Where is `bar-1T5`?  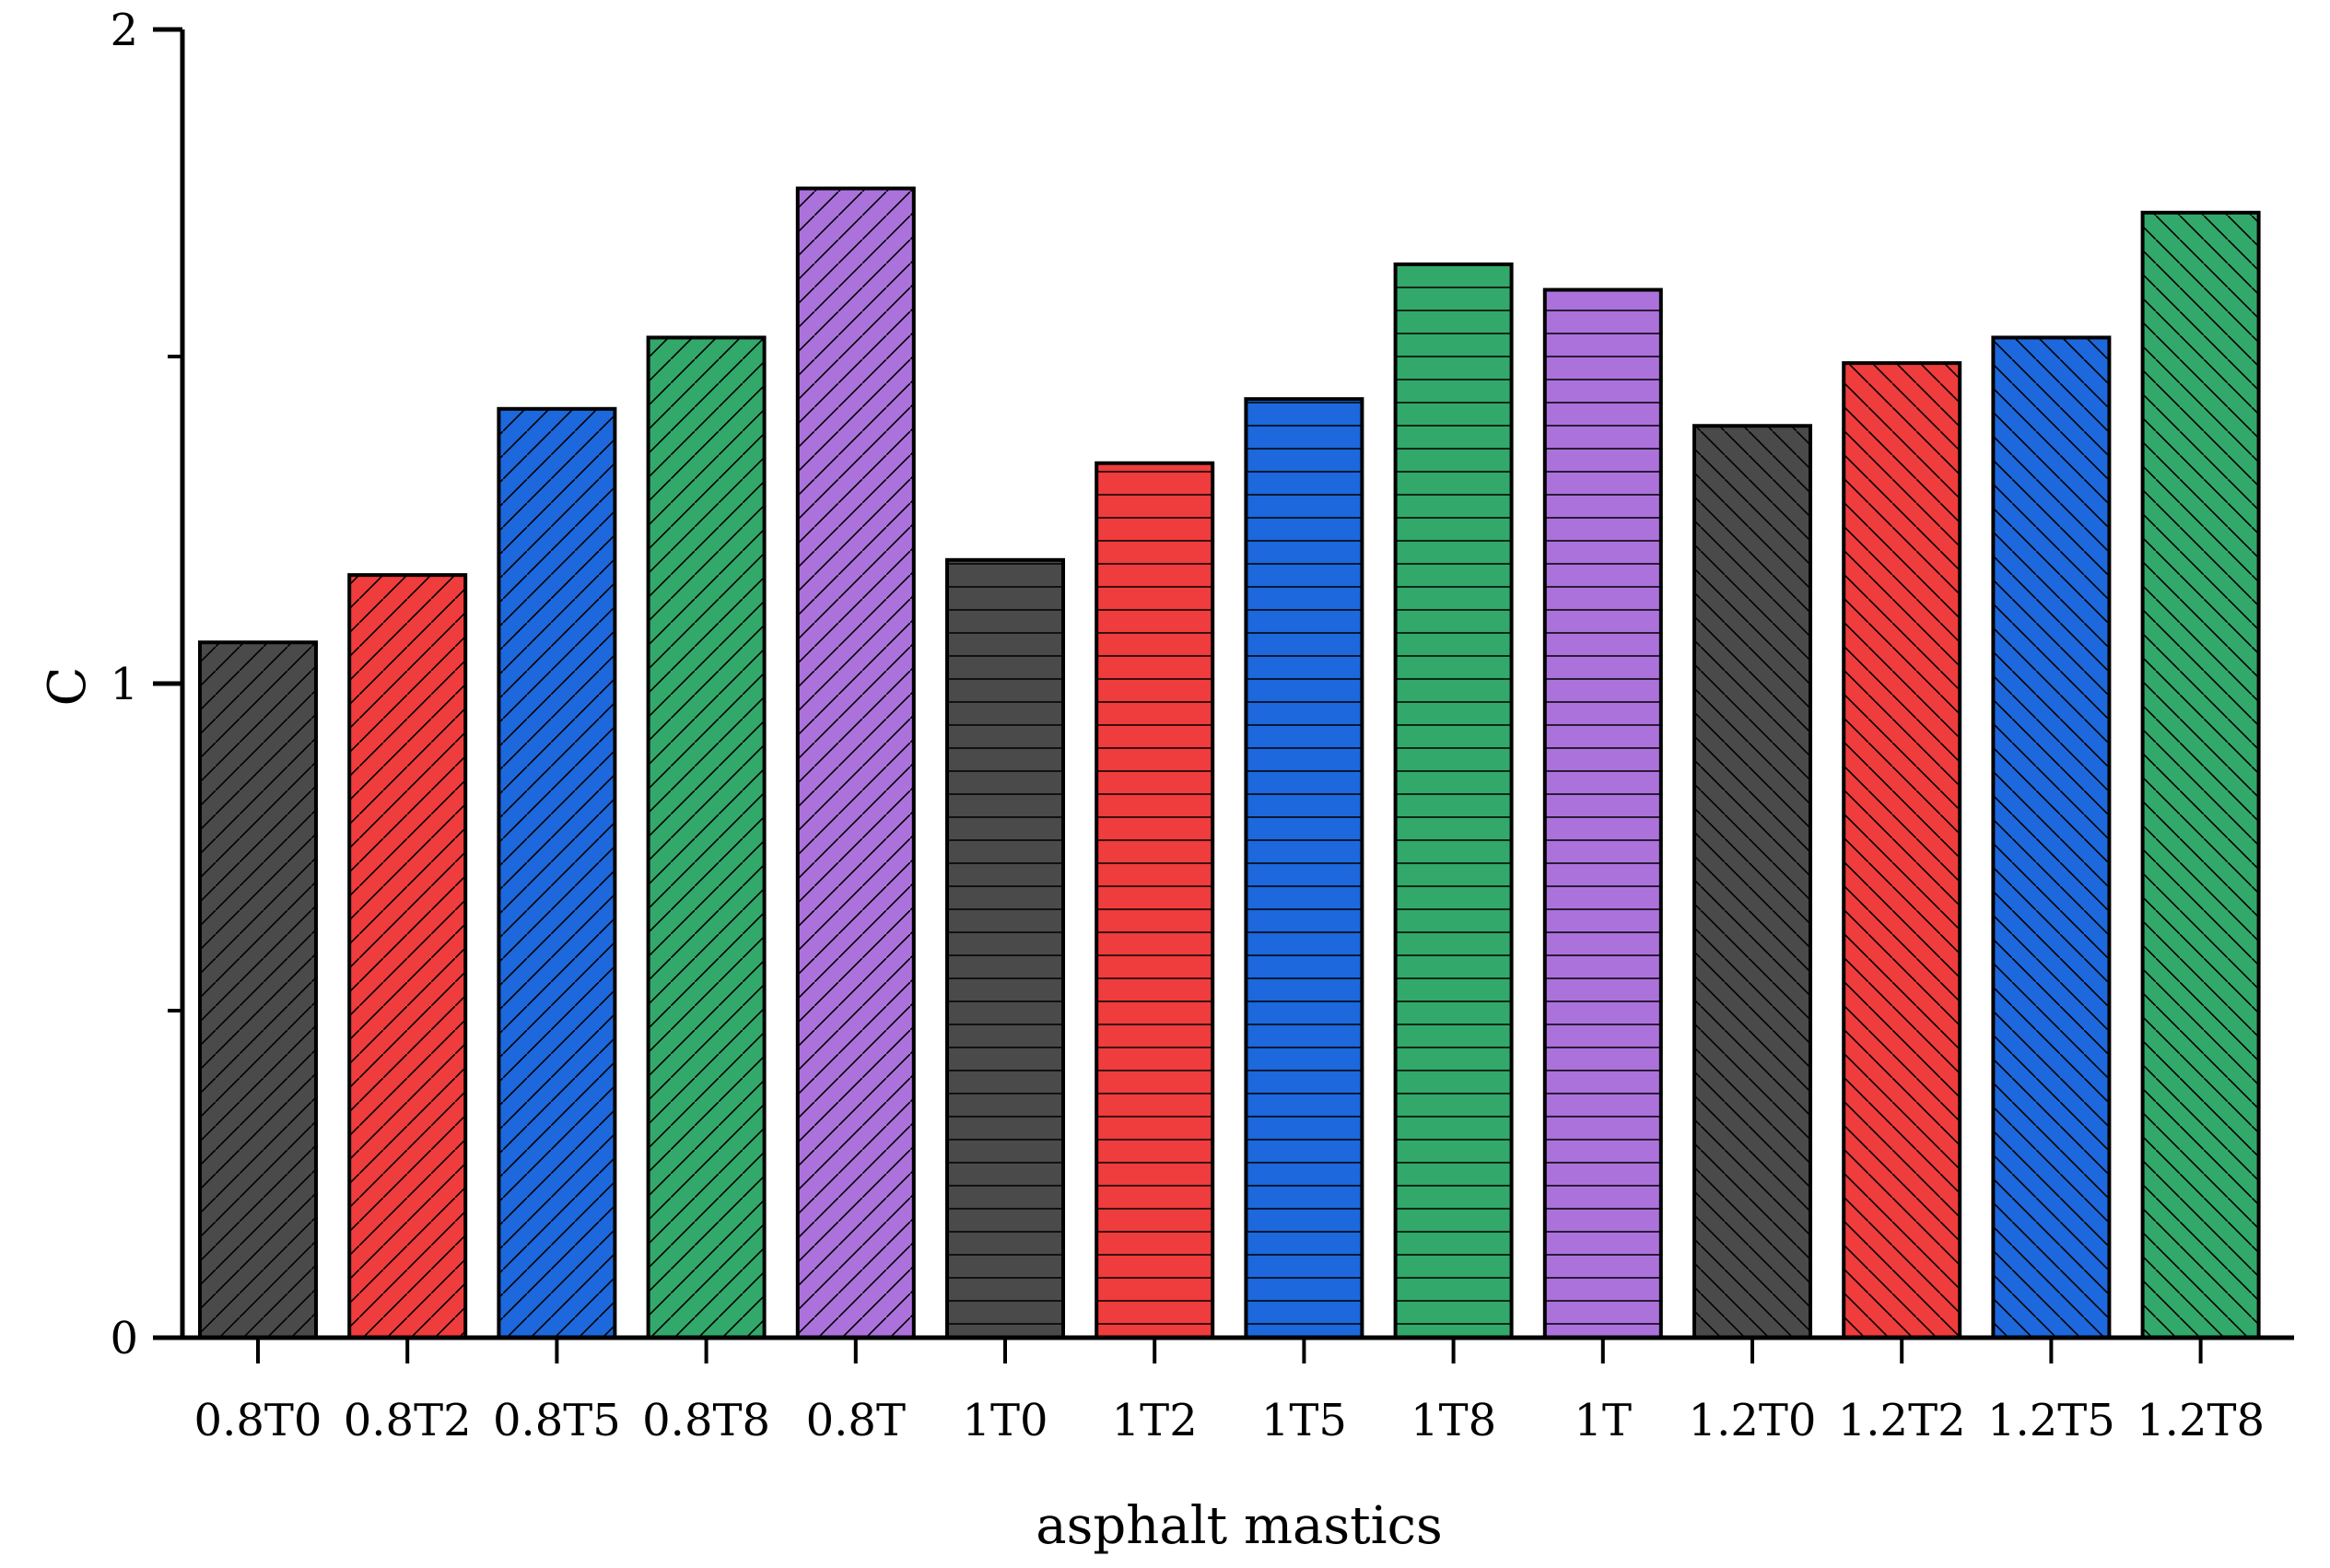 bar-1T5 is located at coordinates (1304, 869).